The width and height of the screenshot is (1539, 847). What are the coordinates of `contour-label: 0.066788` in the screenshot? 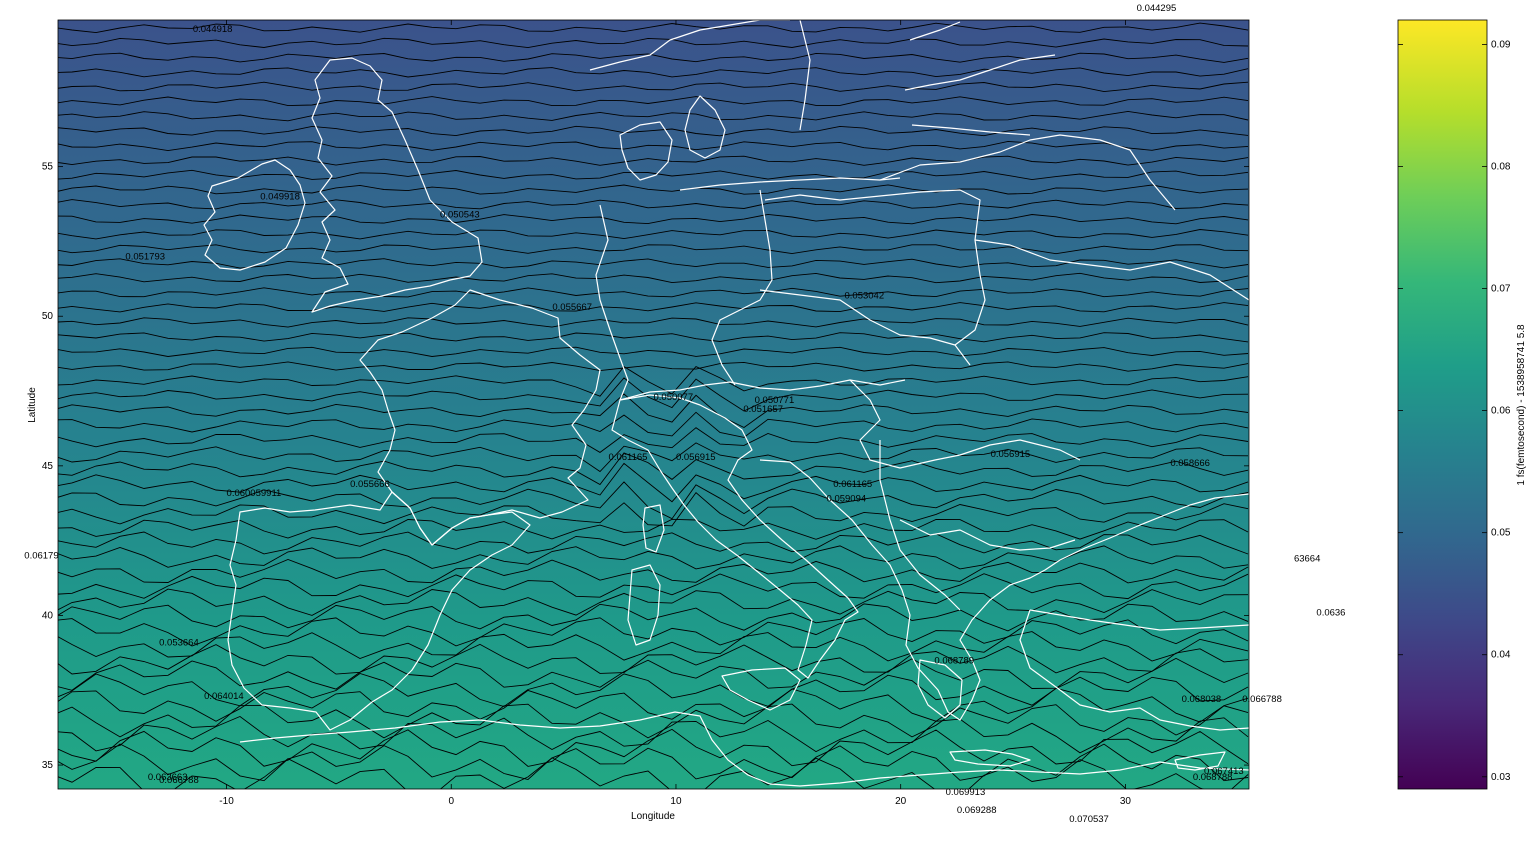 It's located at (1262, 699).